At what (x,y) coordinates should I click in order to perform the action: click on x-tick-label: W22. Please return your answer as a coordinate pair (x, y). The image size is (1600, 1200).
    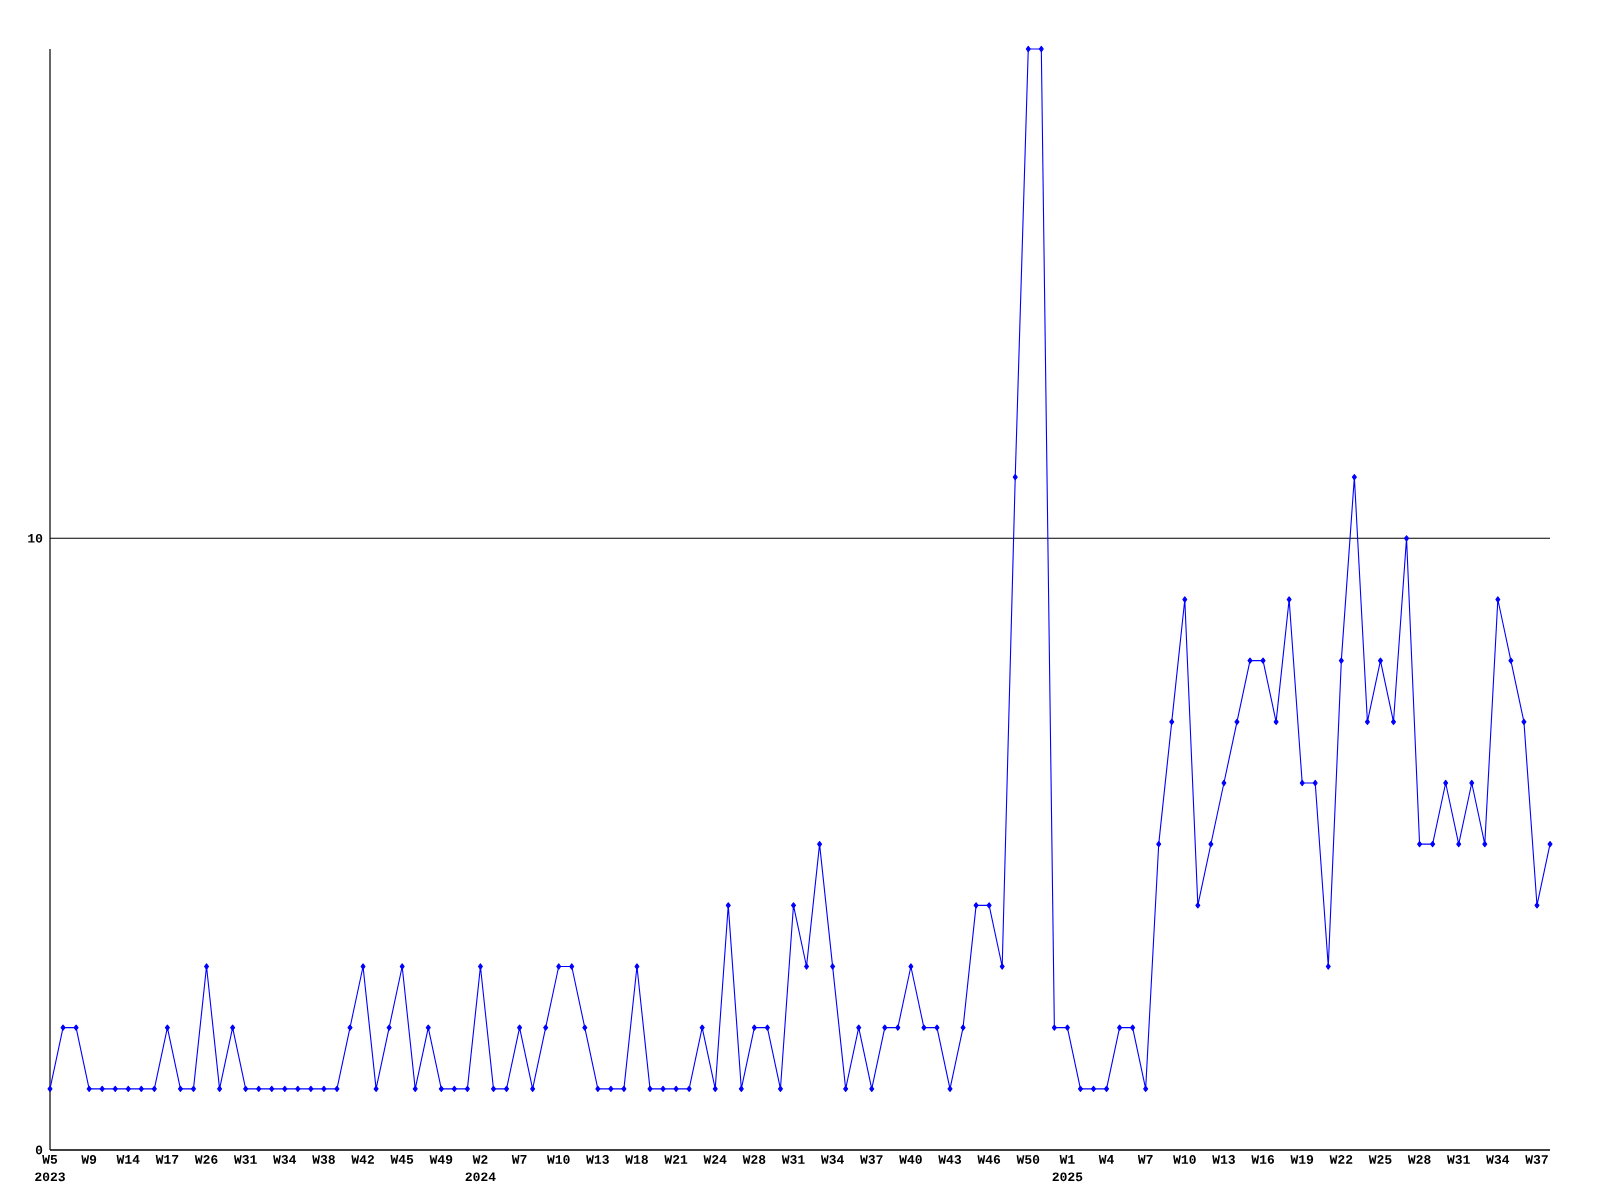
    Looking at the image, I should click on (1341, 1159).